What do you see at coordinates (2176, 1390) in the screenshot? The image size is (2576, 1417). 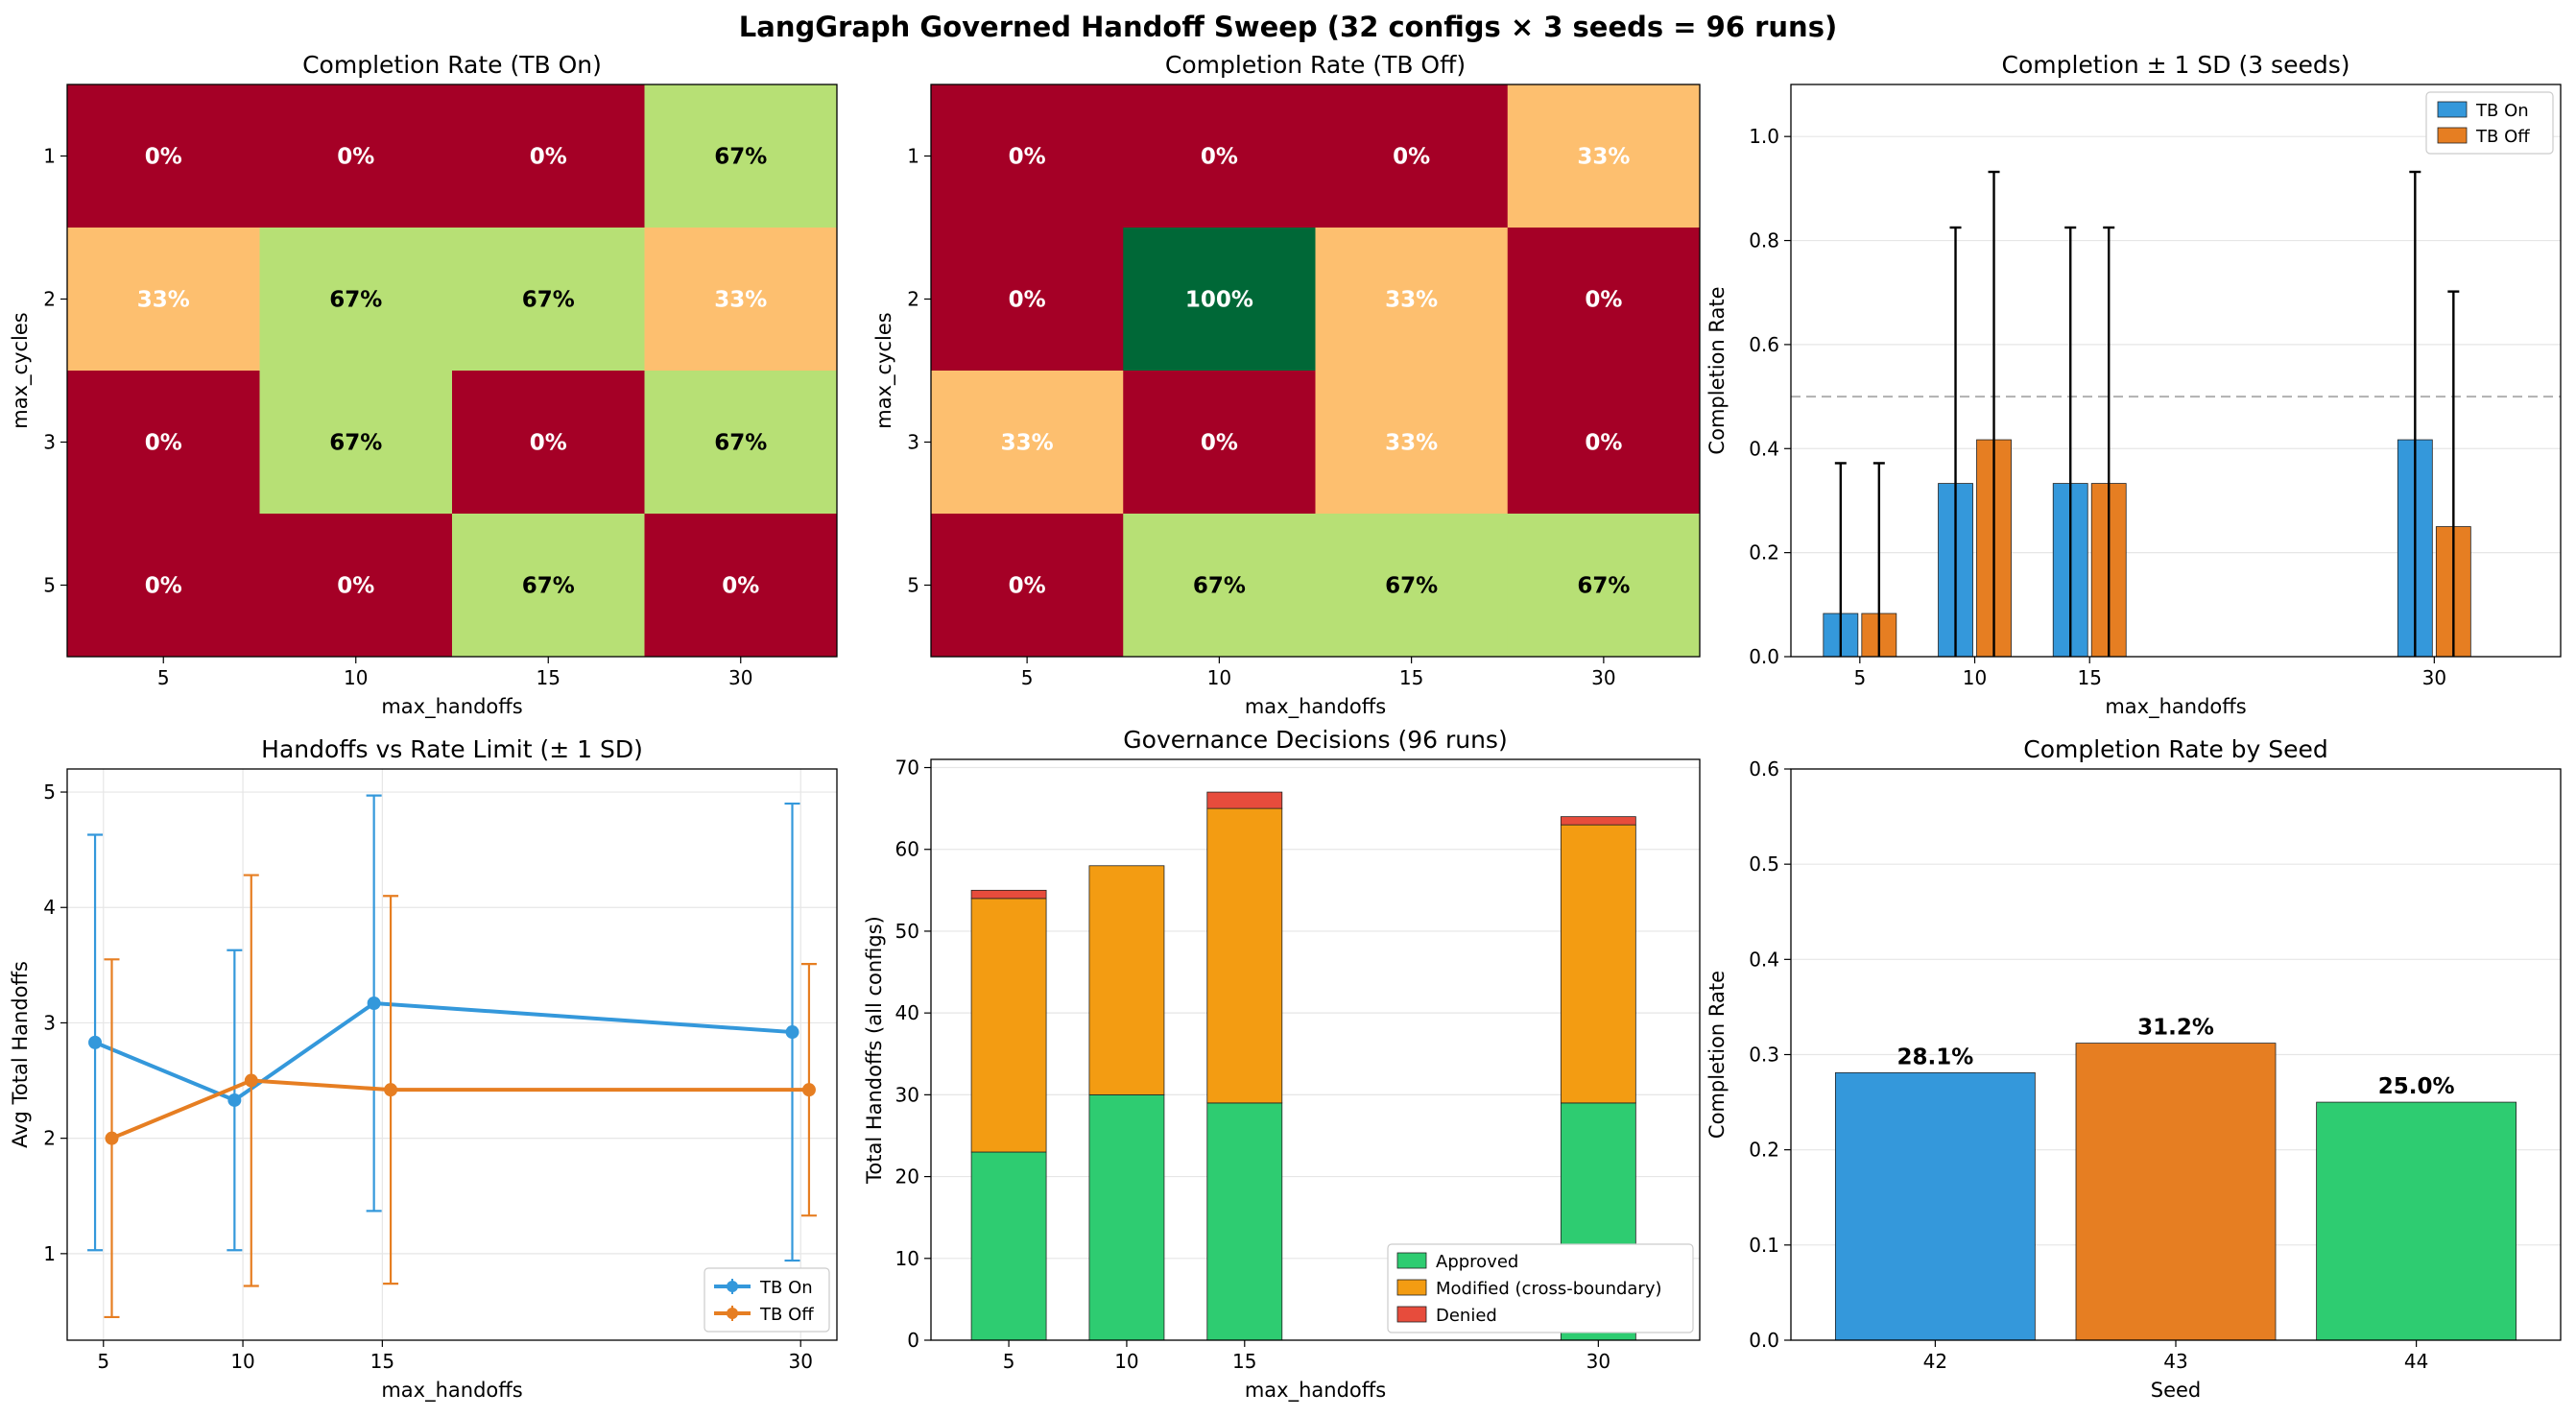 I see `x-axis-label: Seed` at bounding box center [2176, 1390].